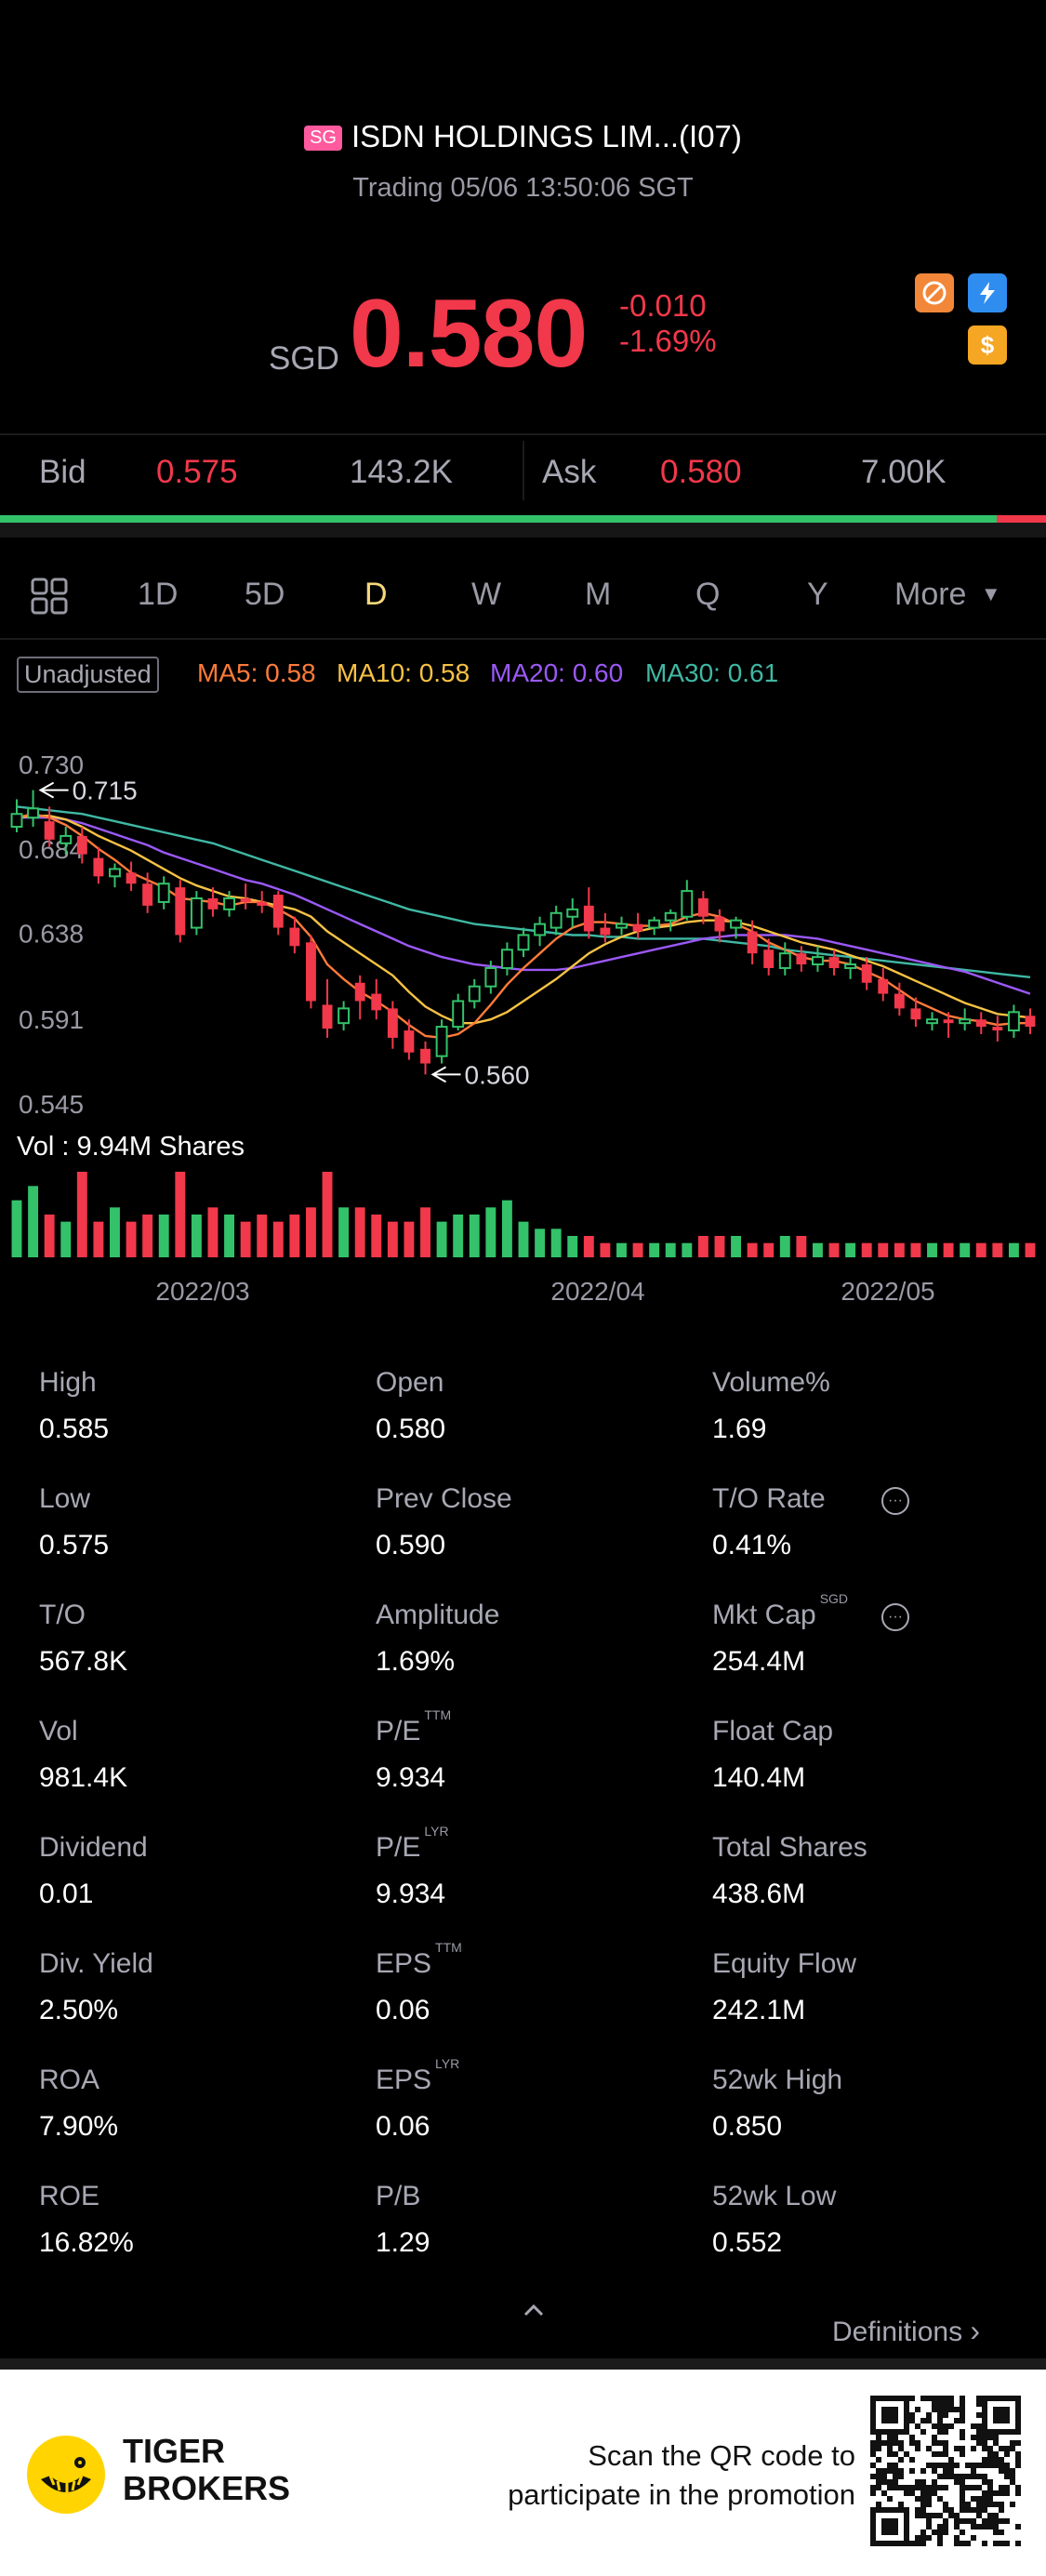  I want to click on bid-label: Bid, so click(62, 472).